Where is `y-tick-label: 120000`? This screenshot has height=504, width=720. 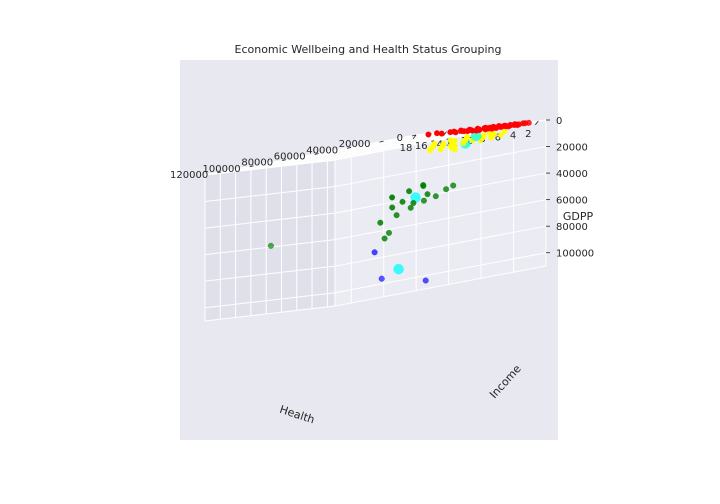 y-tick-label: 120000 is located at coordinates (189, 175).